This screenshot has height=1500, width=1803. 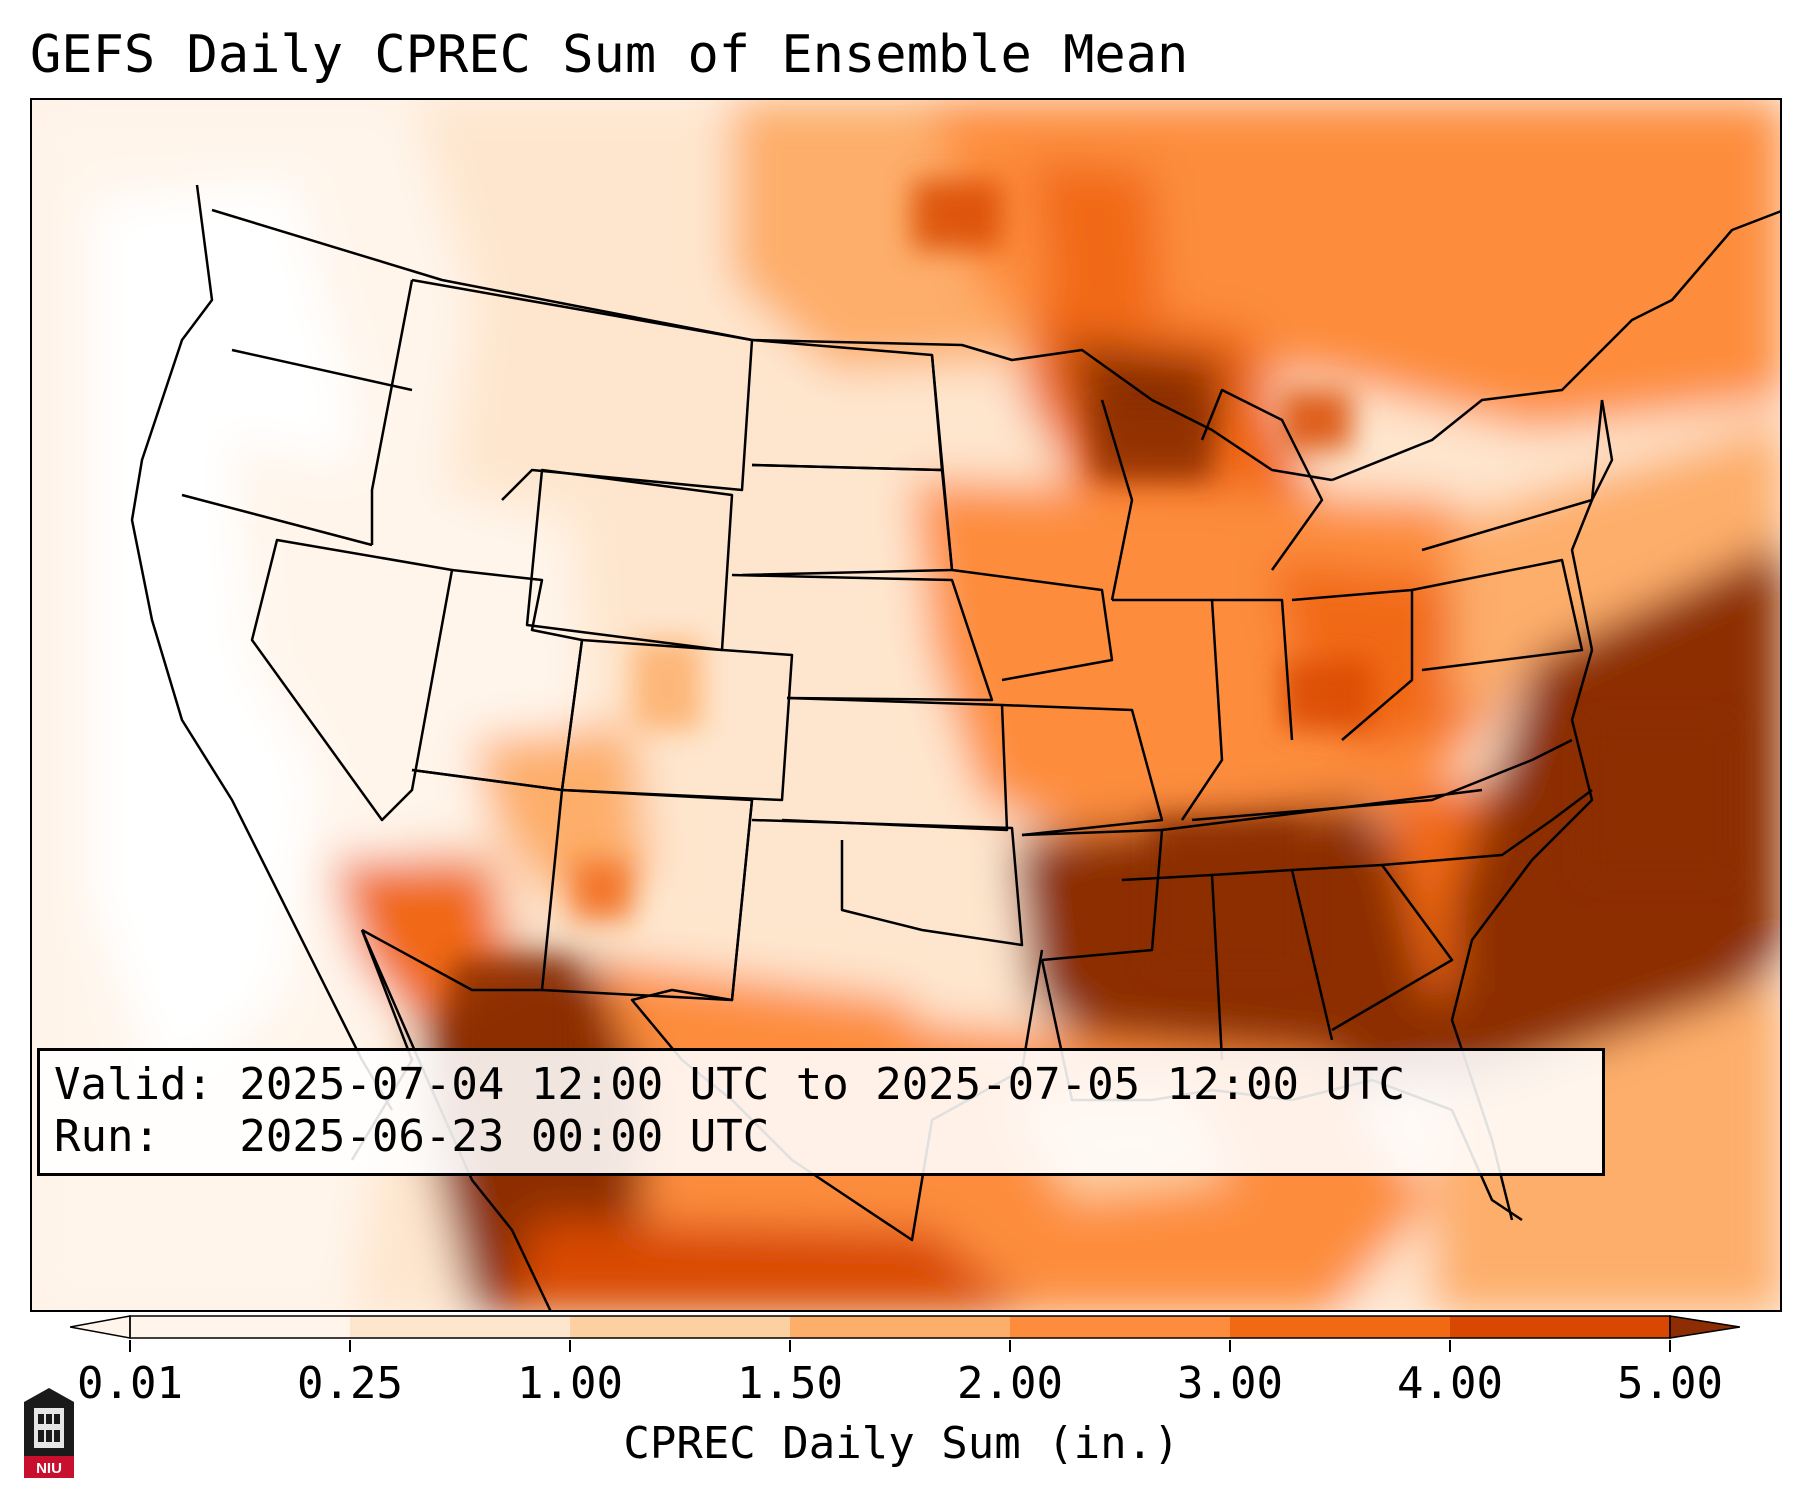 I want to click on map-title: GEFS Daily CPREC Sum of Ensemble Mean, so click(x=609, y=55).